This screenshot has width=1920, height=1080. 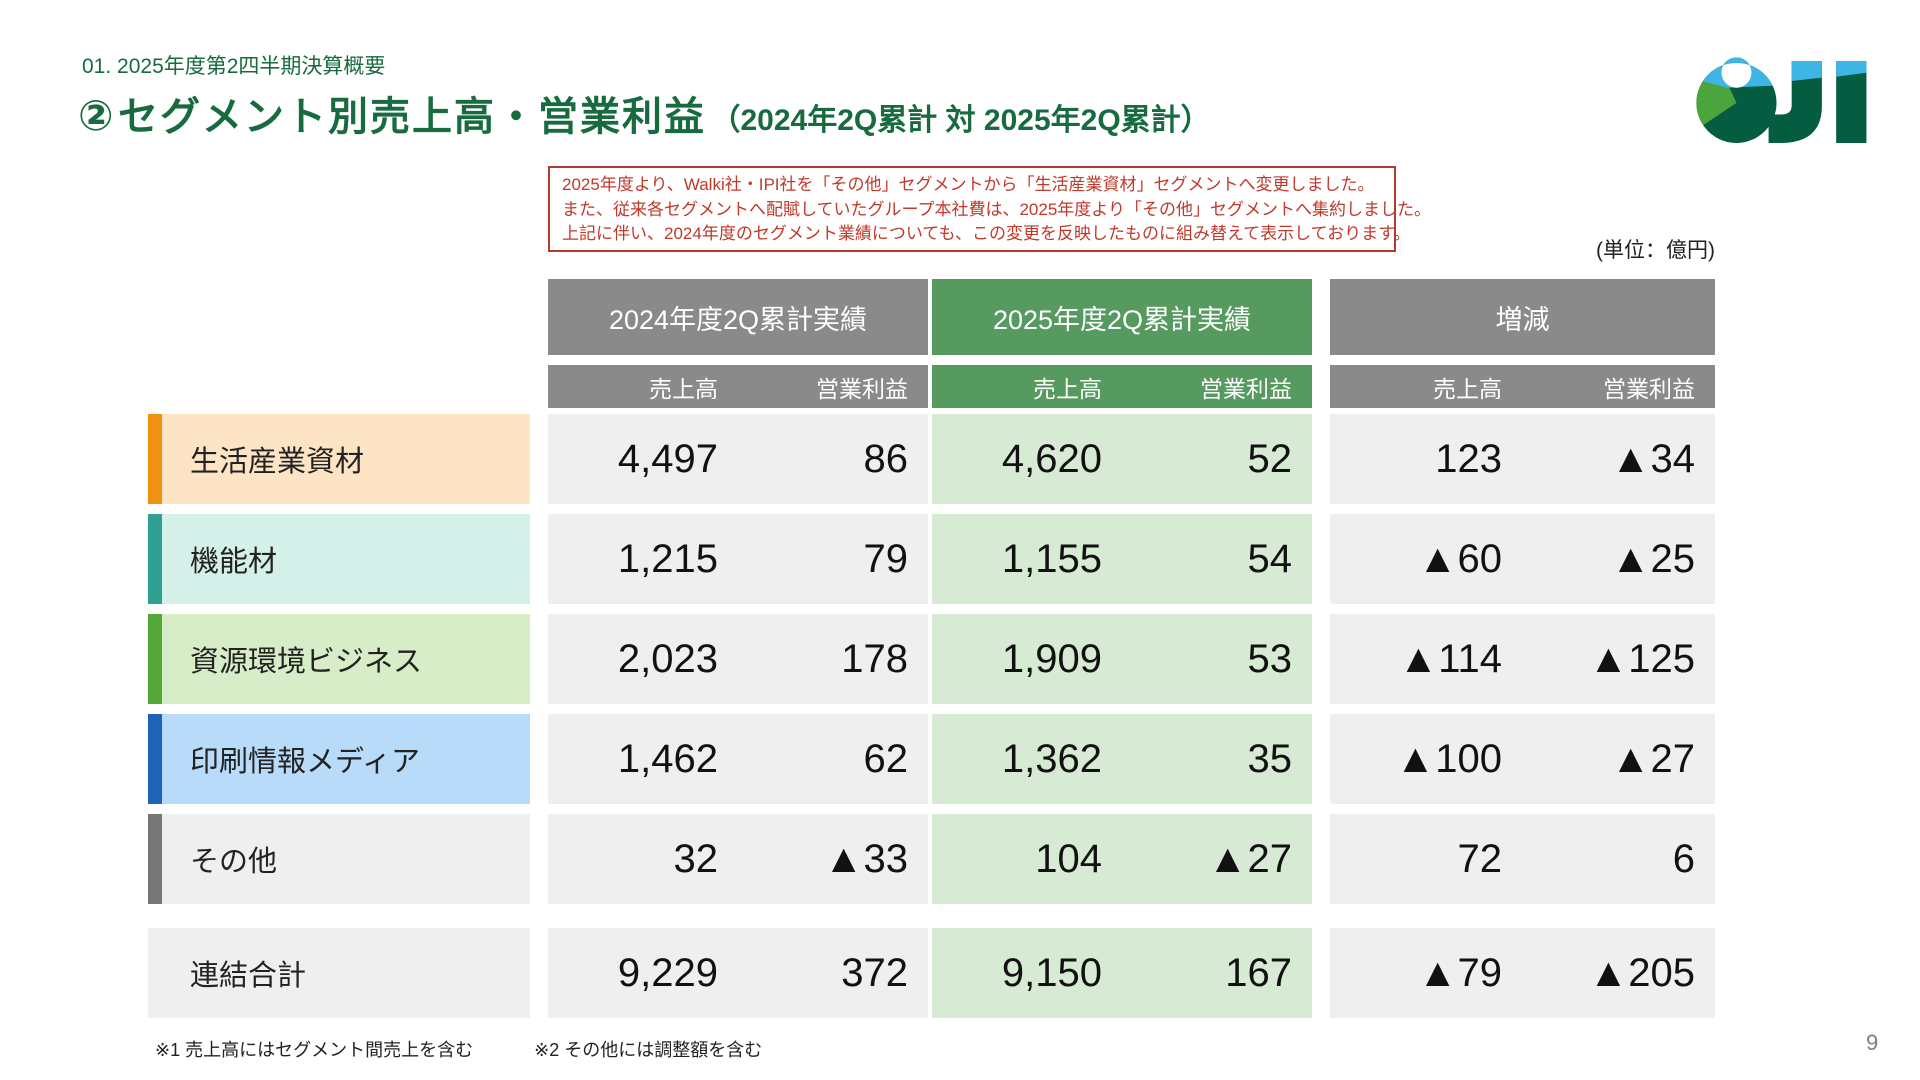 I want to click on table-row-seikatsu: 生活産業資材 4,497 86 4,620 52 123 ▲34, so click(x=931, y=459).